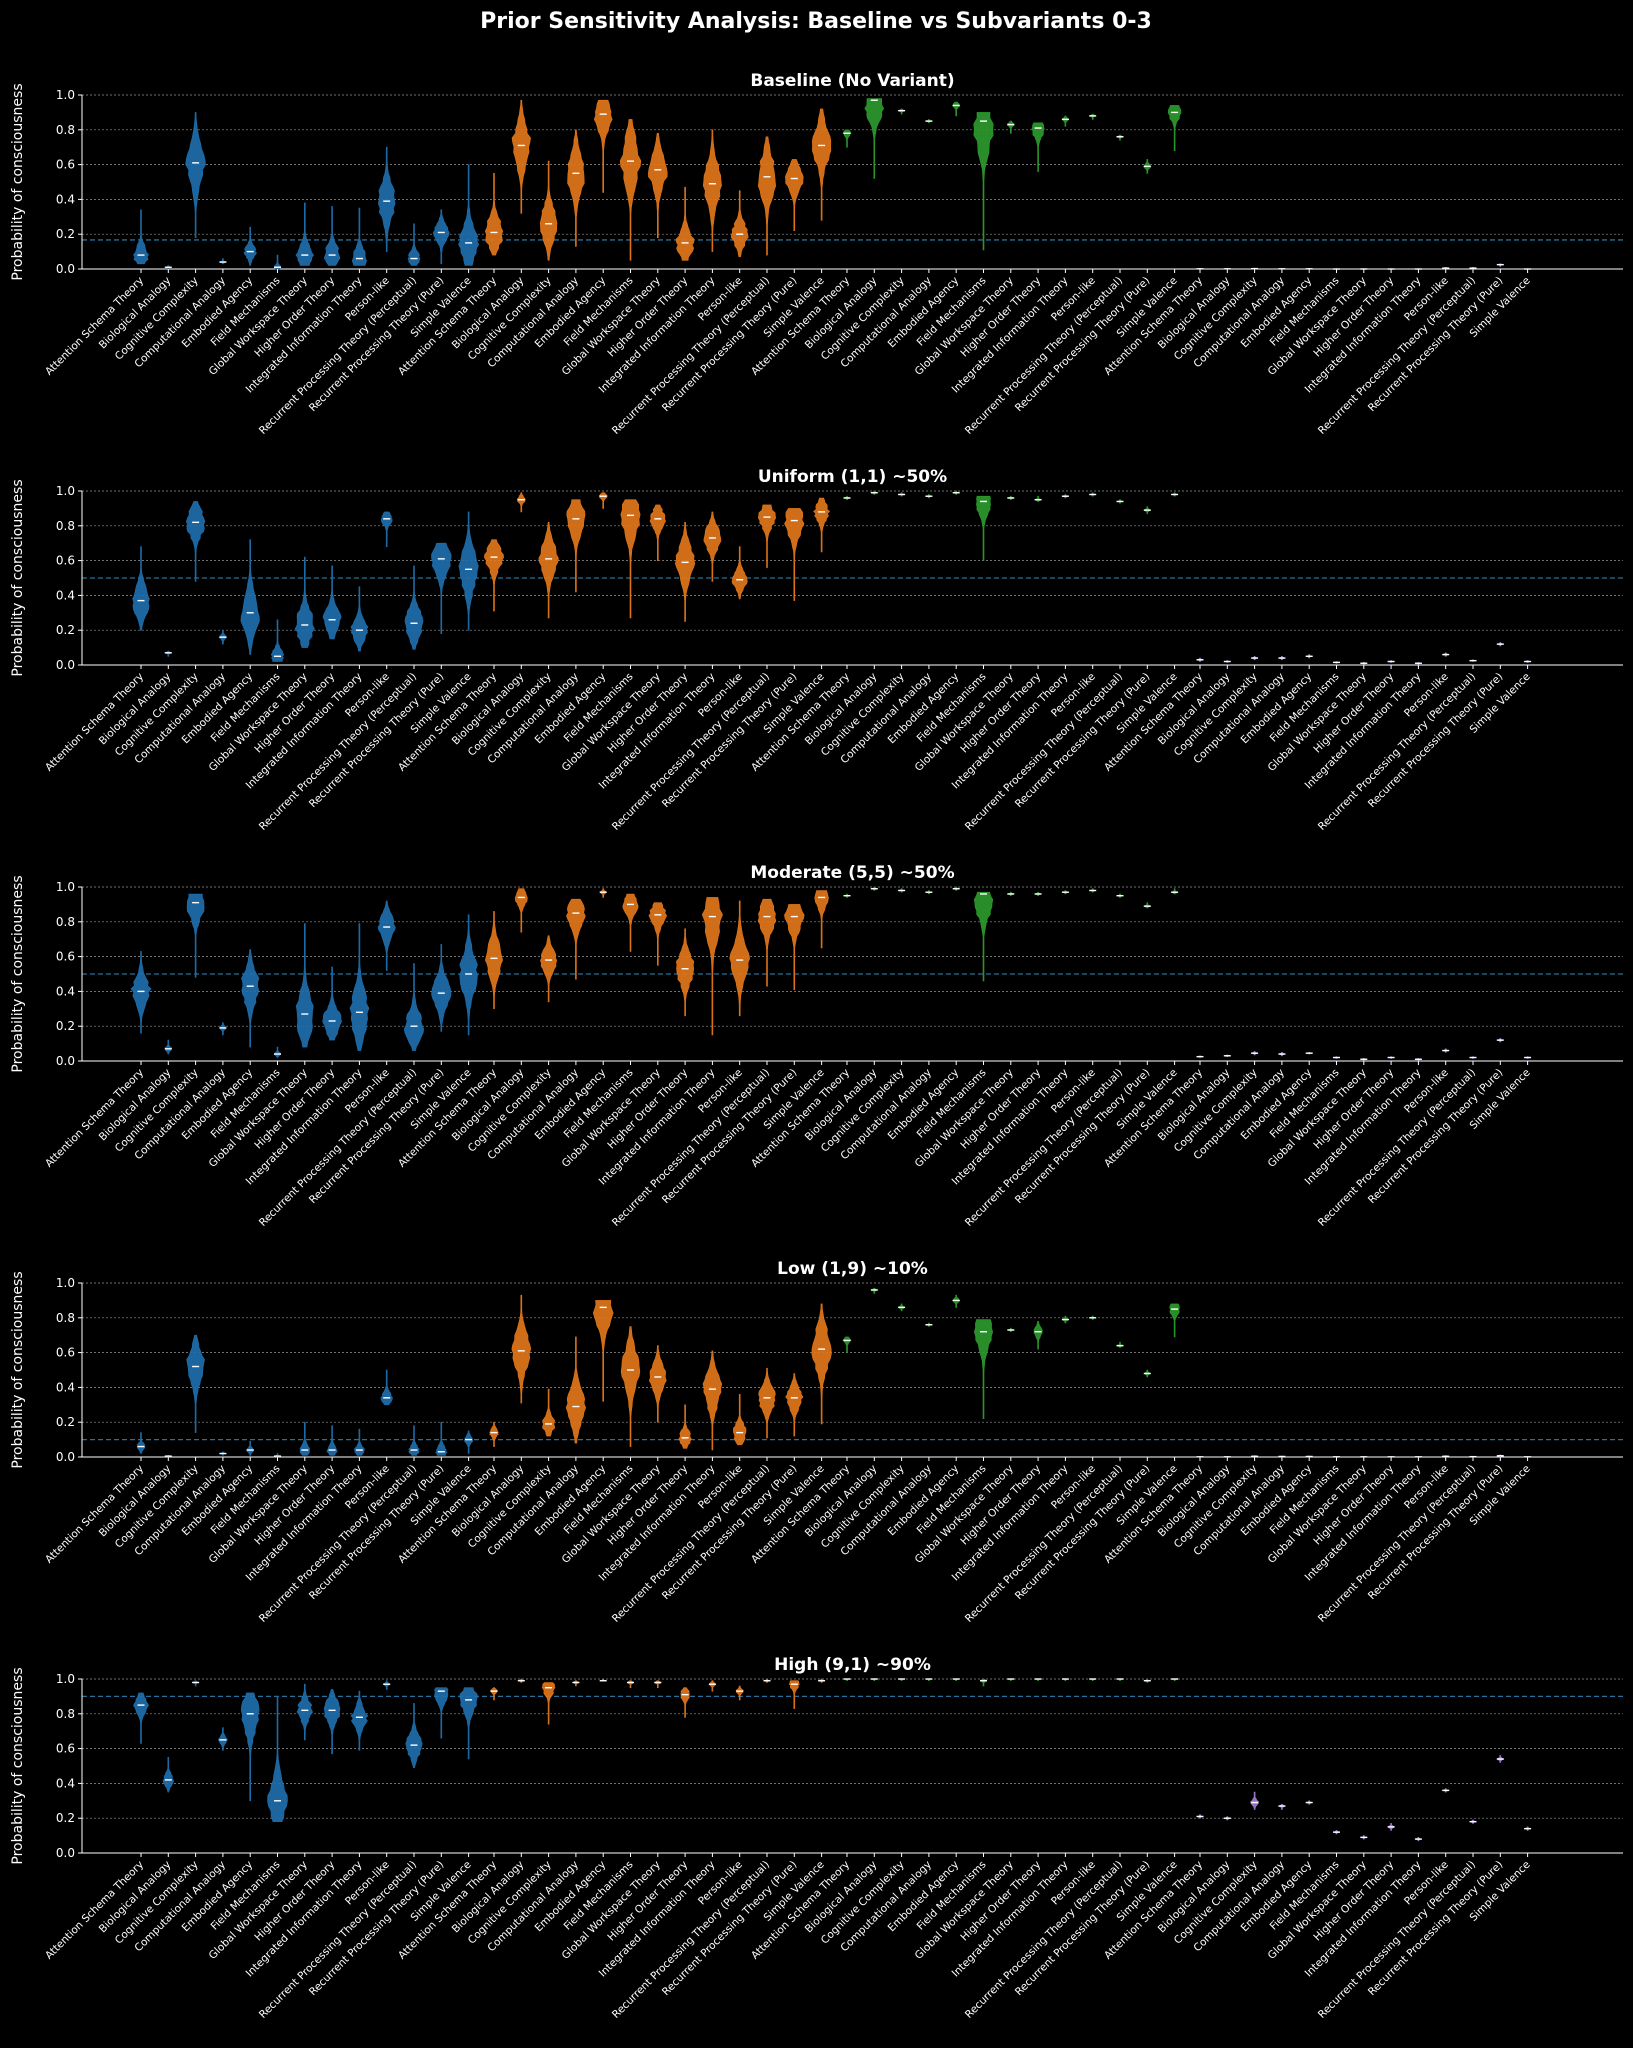  Describe the element at coordinates (65, 1353) in the screenshot. I see `y-tick-label: 0.6` at that location.